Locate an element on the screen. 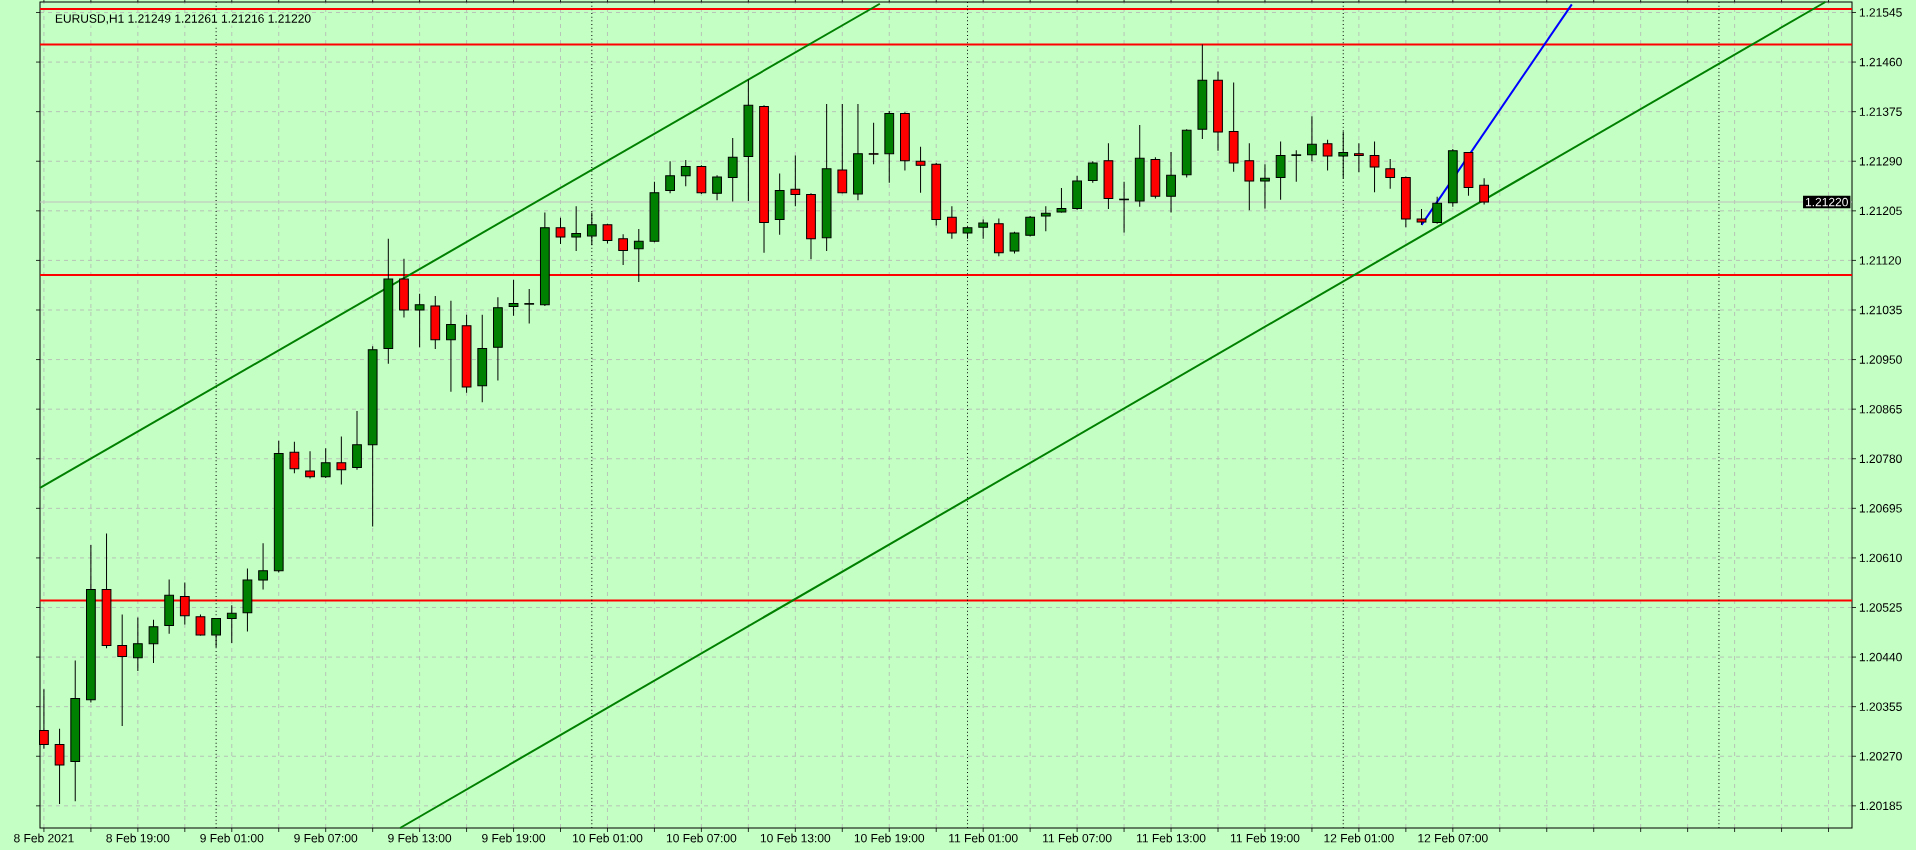 Image resolution: width=1916 pixels, height=850 pixels. y-tick-label: 1.21120 is located at coordinates (1880, 260).